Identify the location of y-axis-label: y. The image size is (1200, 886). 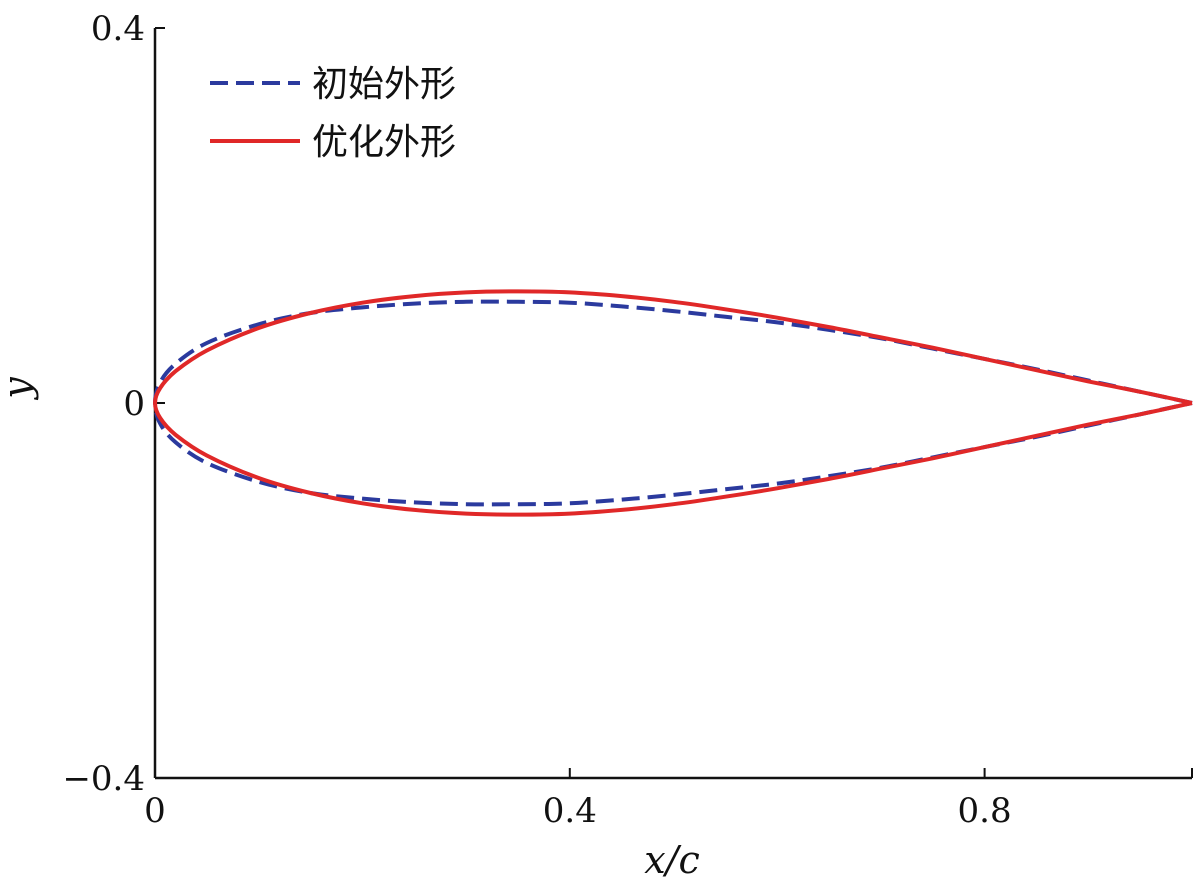
(19, 389).